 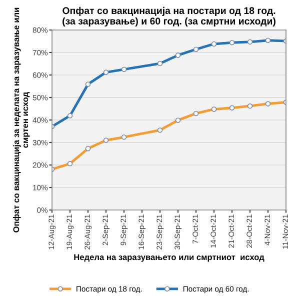 What do you see at coordinates (21, 120) in the screenshot?
I see `y-axis-title: Опфат со вакцинација за неделата на заразување или смртен исход` at bounding box center [21, 120].